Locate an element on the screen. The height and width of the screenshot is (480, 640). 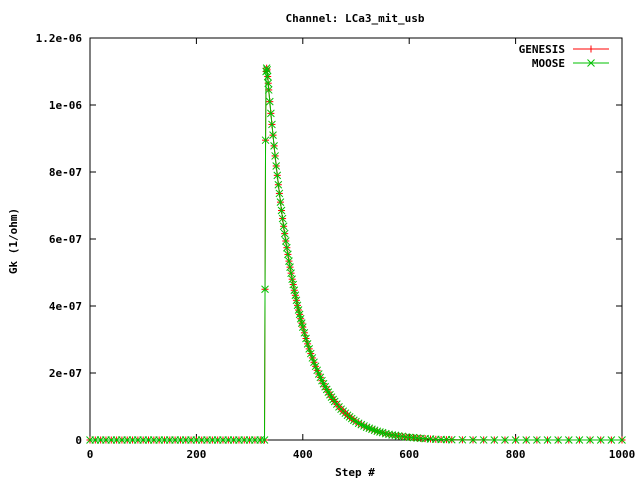
y-axis-label: Gk (1/ohm) is located at coordinates (13, 241).